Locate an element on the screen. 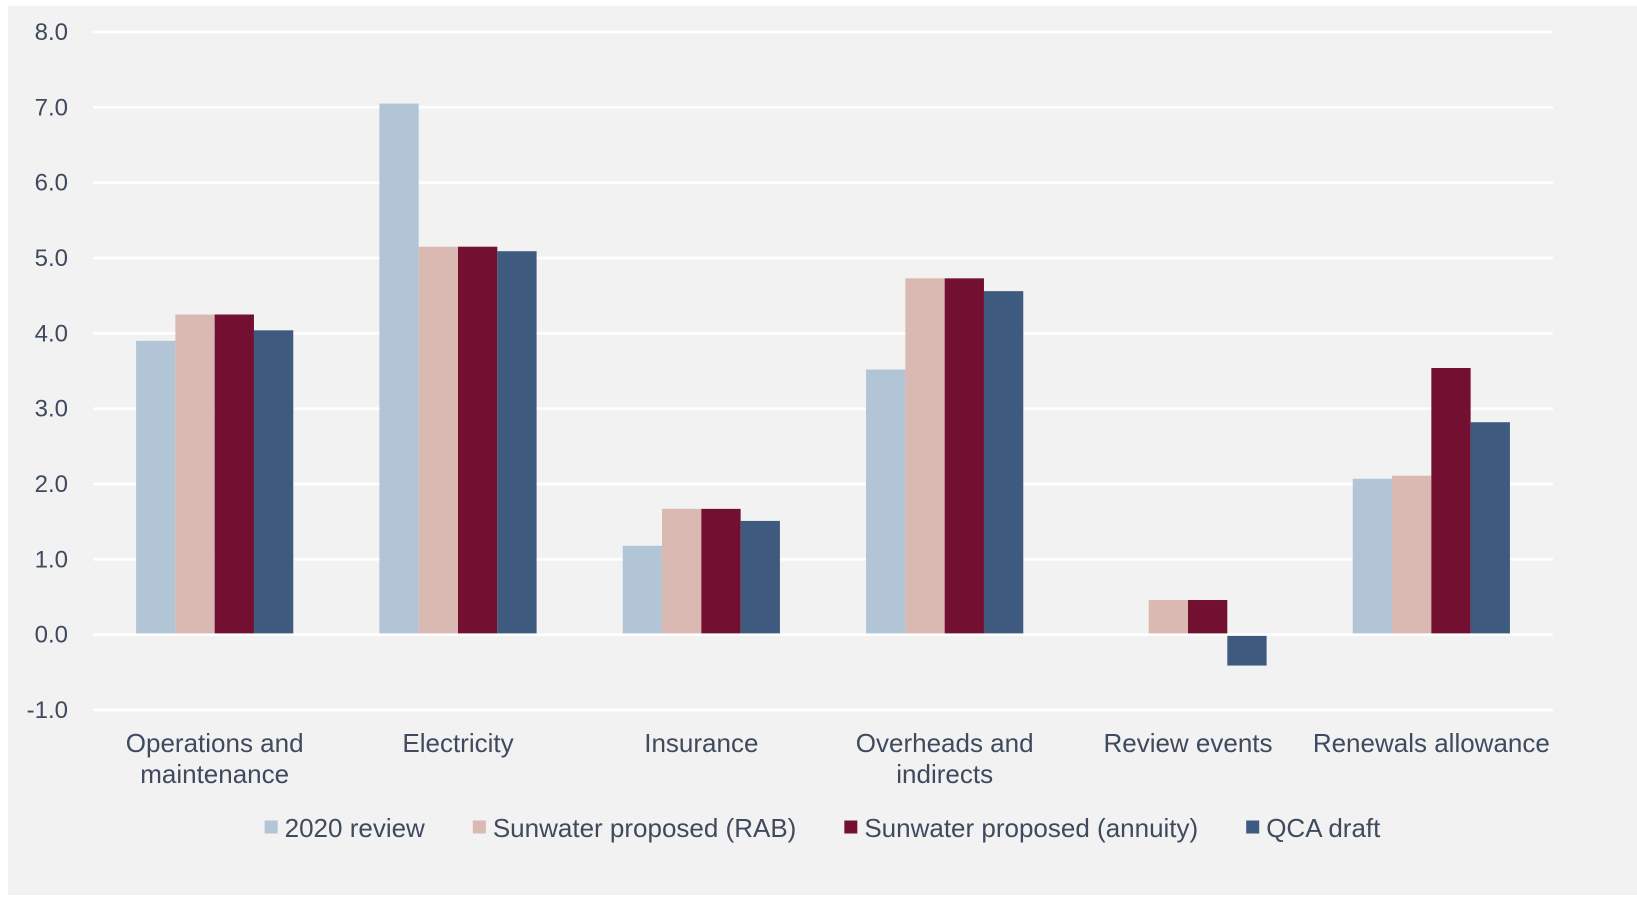  x-category-label: Insurance is located at coordinates (701, 743).